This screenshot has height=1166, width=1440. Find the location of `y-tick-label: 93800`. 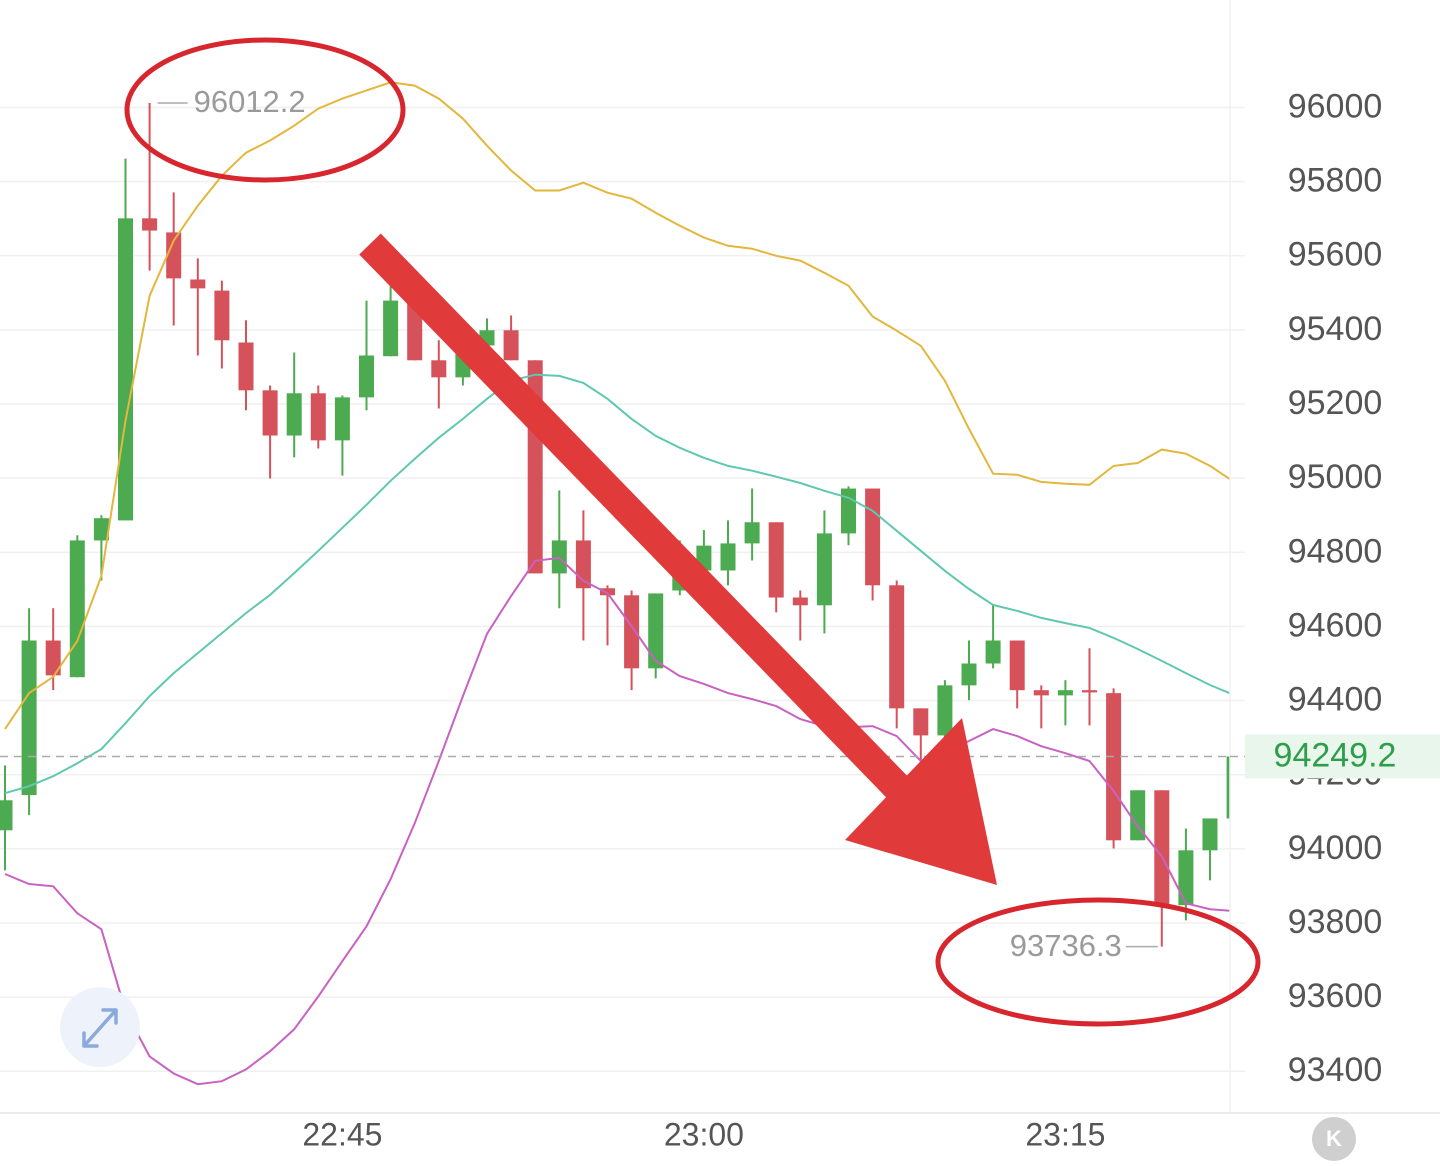

y-tick-label: 93800 is located at coordinates (1335, 922).